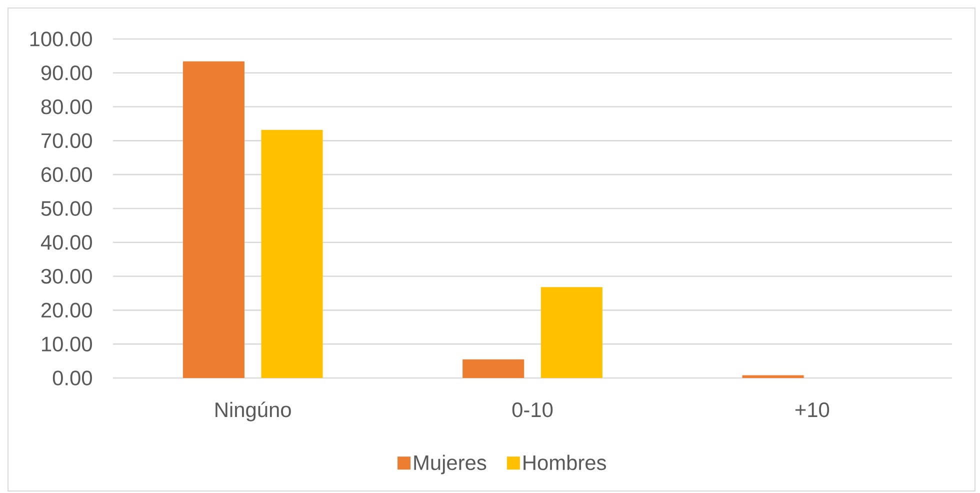 This screenshot has height=493, width=980. What do you see at coordinates (66, 276) in the screenshot?
I see `y-tick-label: 30.00` at bounding box center [66, 276].